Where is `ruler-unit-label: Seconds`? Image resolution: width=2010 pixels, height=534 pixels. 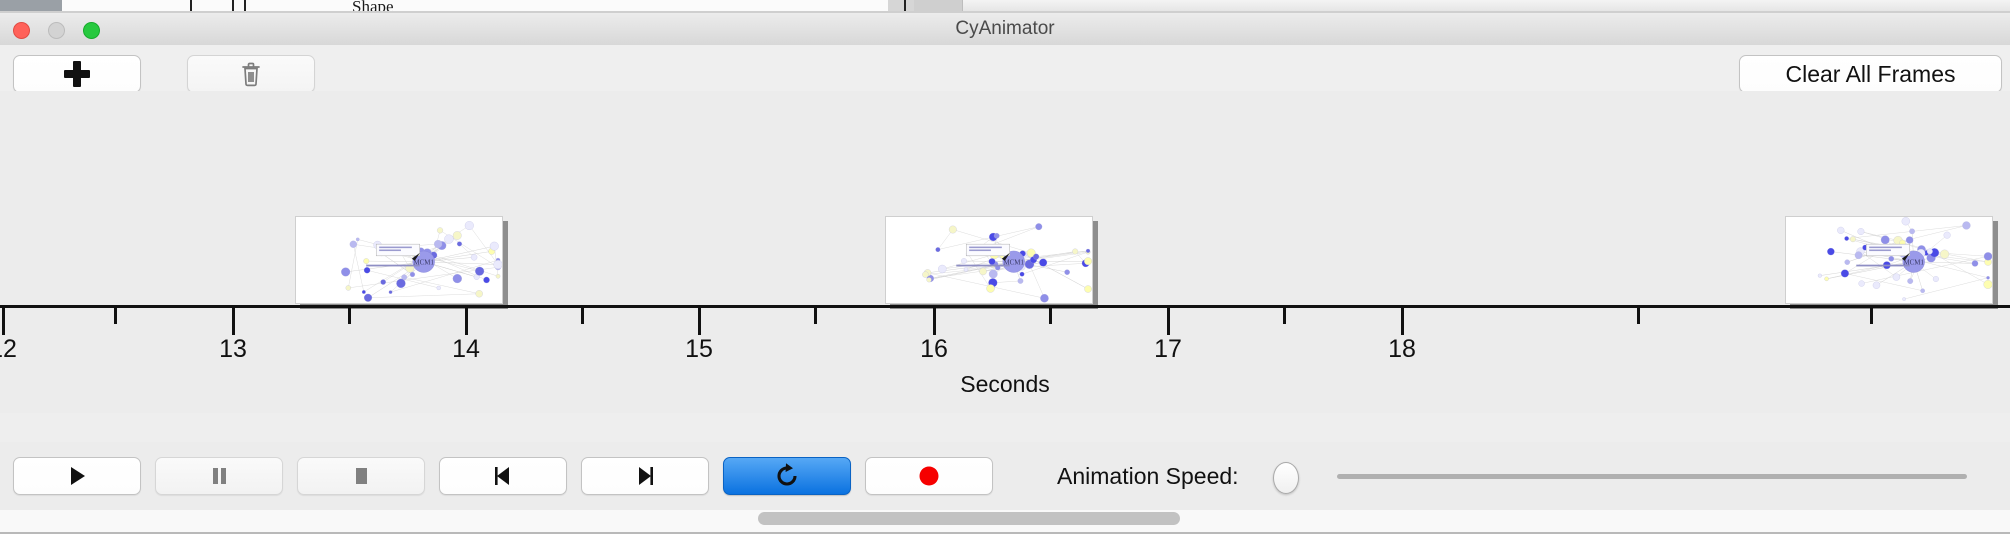
ruler-unit-label: Seconds is located at coordinates (1005, 384).